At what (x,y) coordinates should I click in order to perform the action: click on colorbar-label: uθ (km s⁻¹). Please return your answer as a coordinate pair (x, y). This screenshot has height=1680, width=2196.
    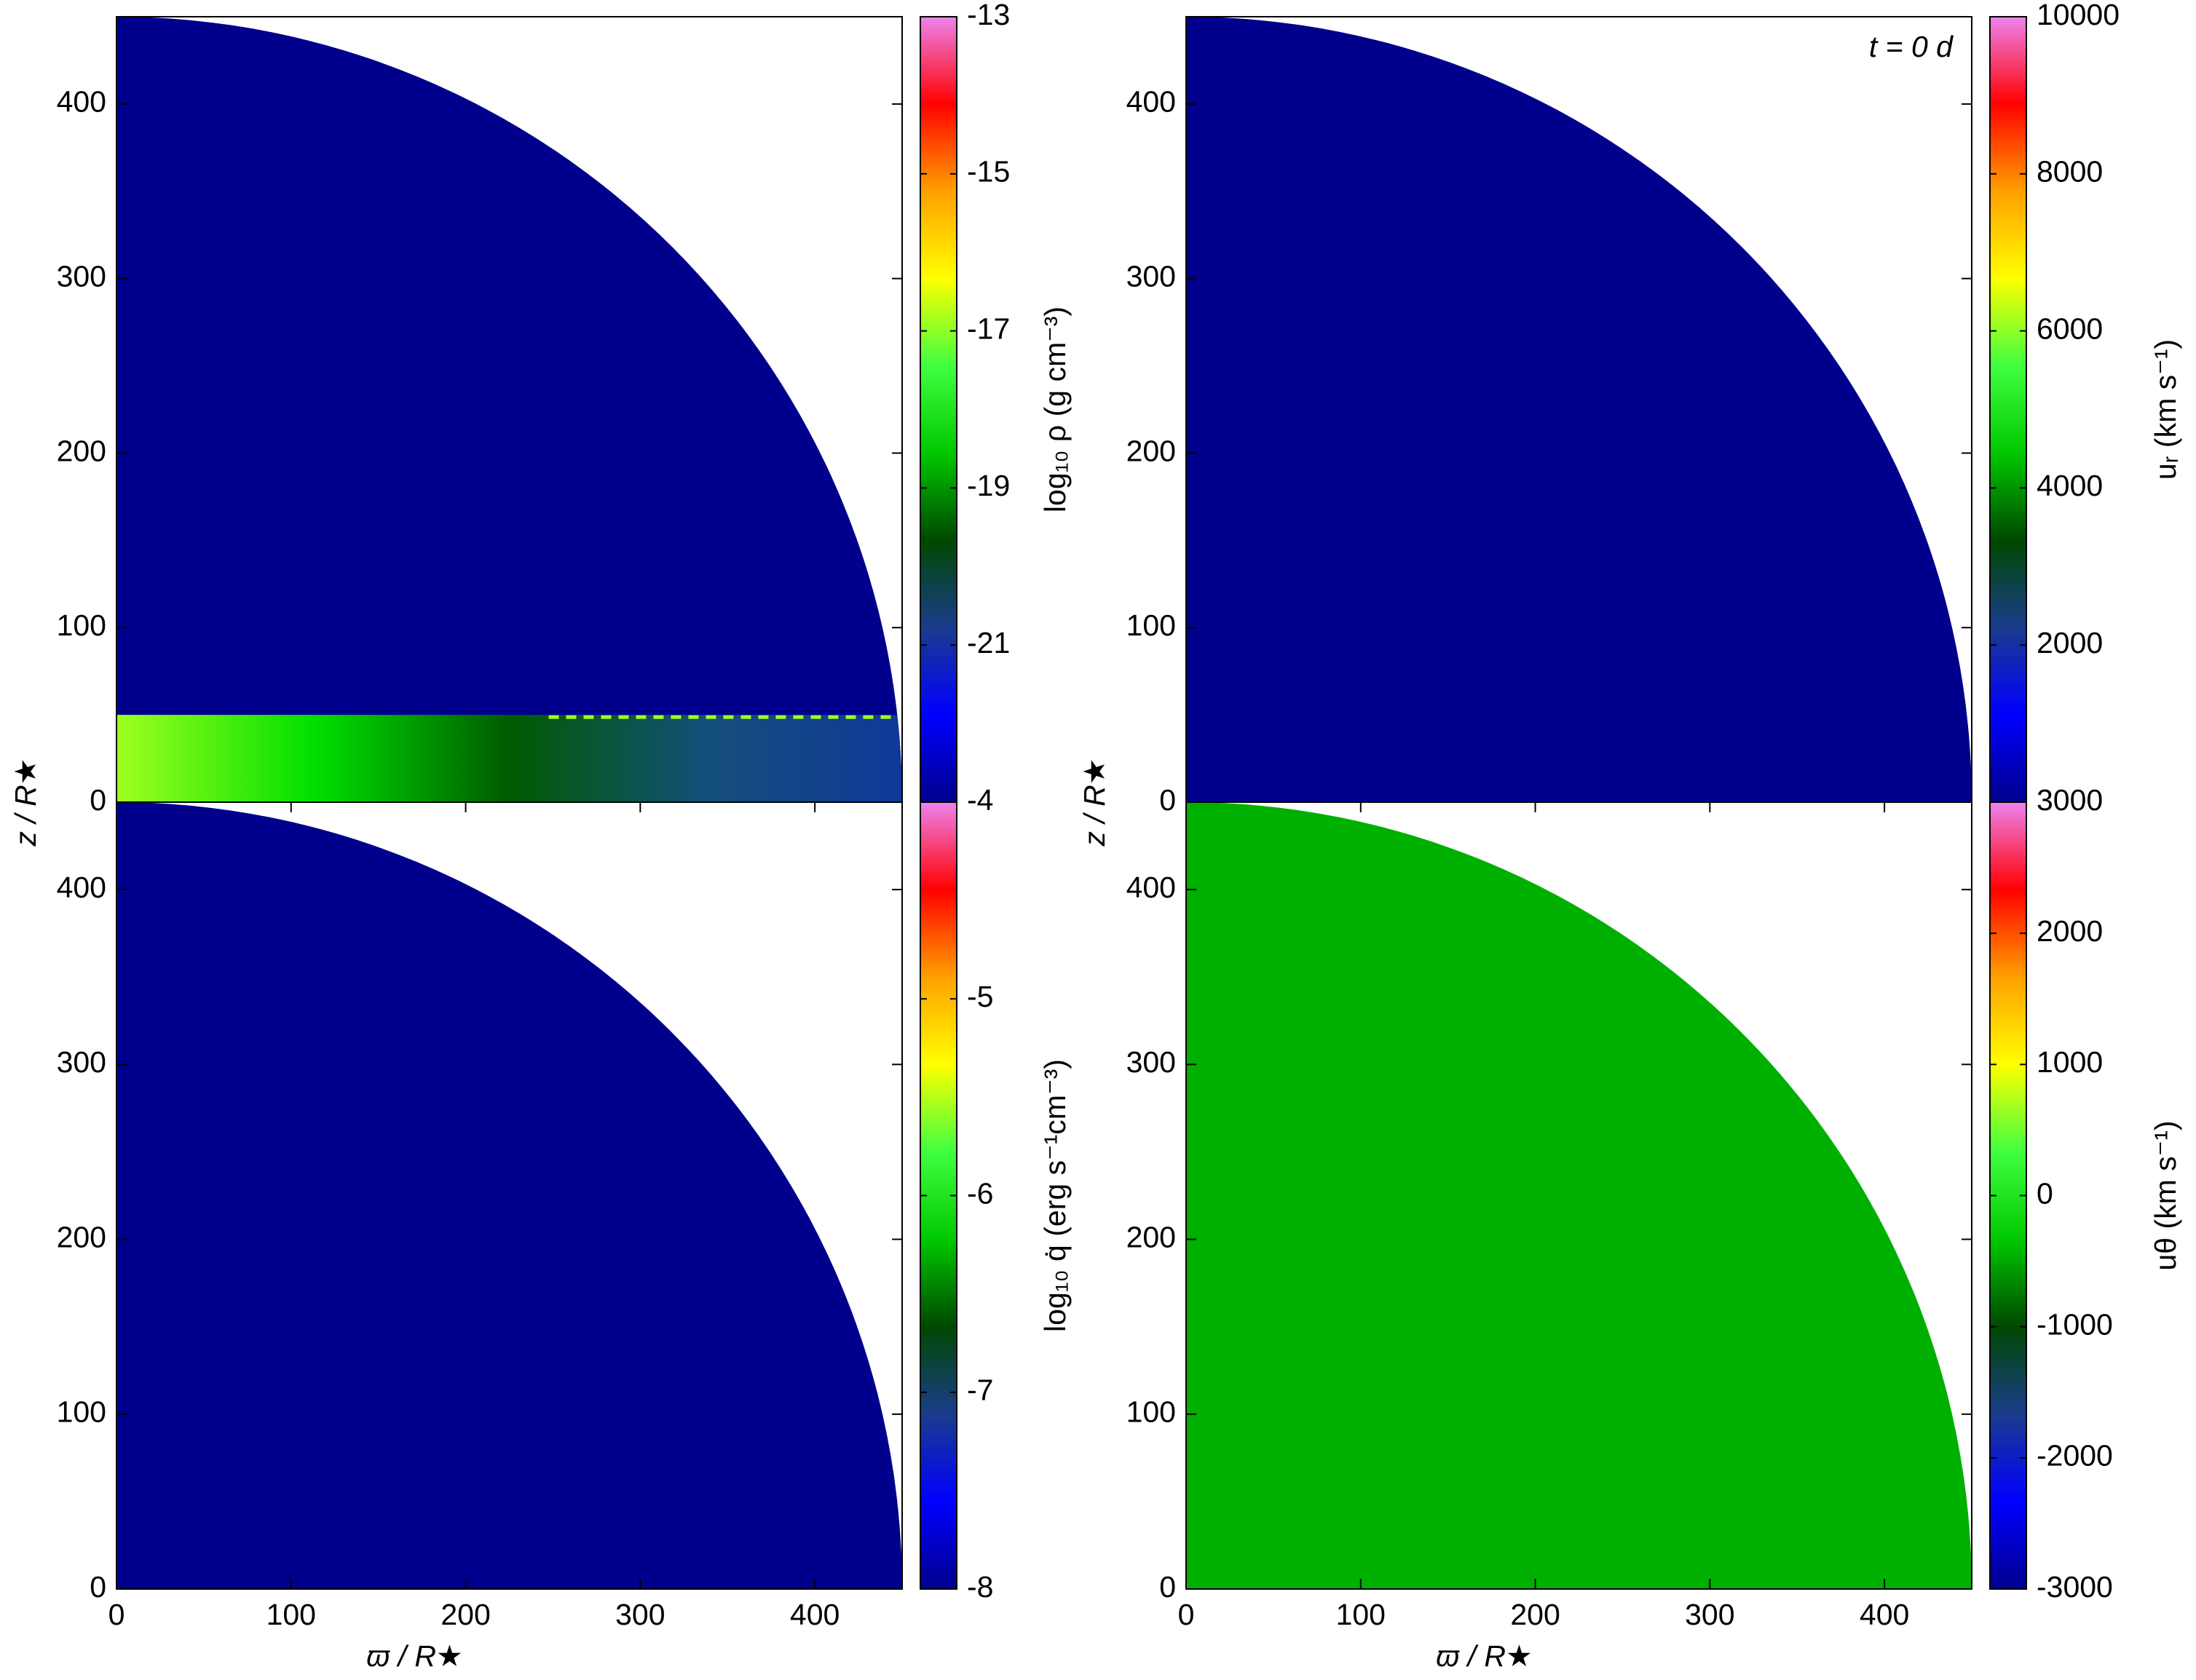
    Looking at the image, I should click on (2165, 1195).